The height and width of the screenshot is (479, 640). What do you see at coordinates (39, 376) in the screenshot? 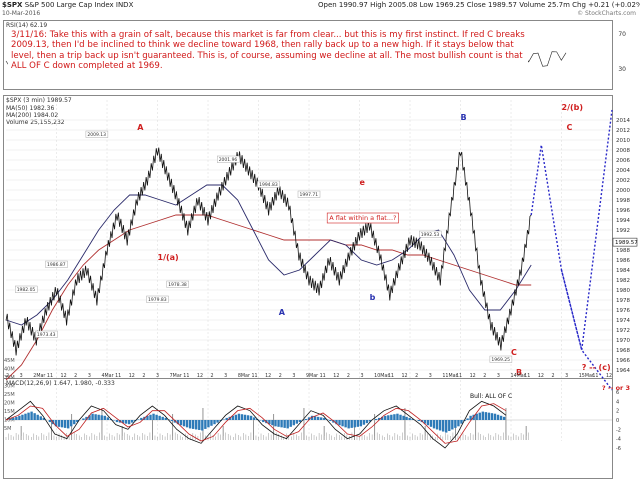
I see `x-axis-label-2: 2Mar` at bounding box center [39, 376].